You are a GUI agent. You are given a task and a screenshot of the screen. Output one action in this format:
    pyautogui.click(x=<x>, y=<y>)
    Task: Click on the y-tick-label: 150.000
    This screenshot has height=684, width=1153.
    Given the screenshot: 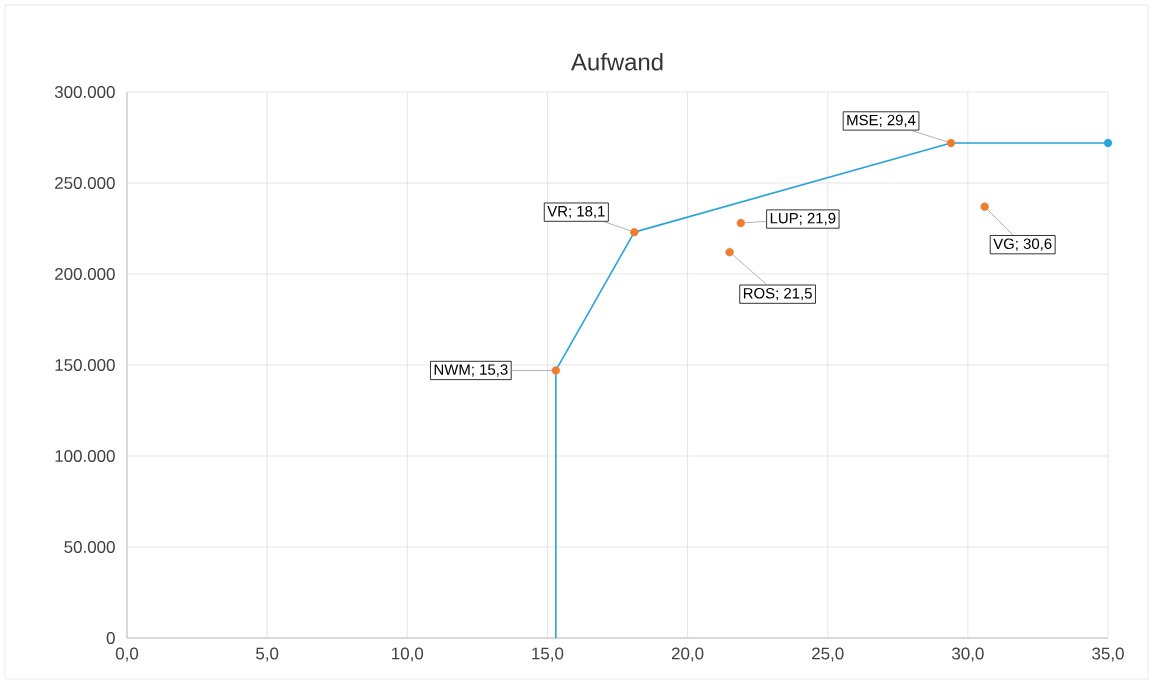 What is the action you would take?
    pyautogui.click(x=85, y=365)
    